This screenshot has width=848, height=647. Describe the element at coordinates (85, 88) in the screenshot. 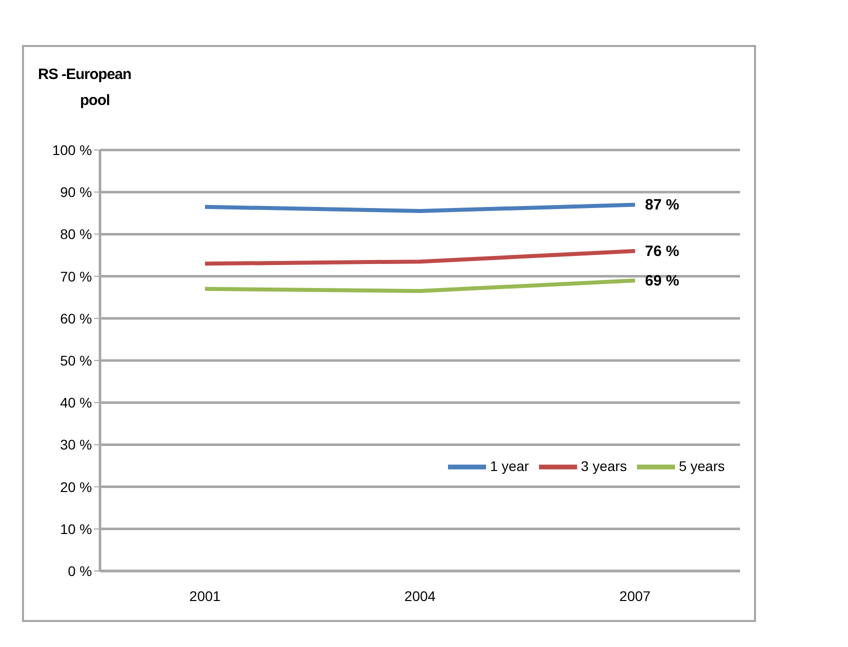

I see `chart-title: RS -European pool` at that location.